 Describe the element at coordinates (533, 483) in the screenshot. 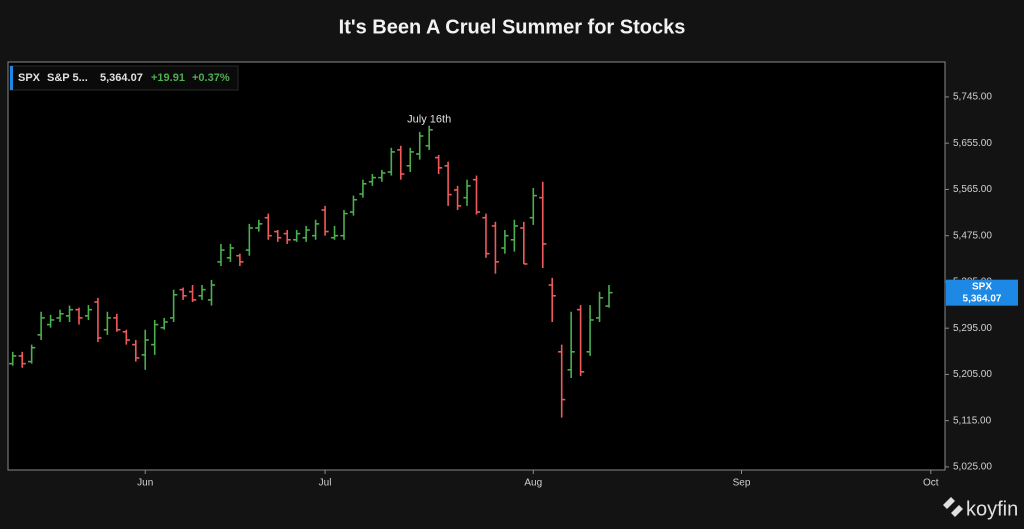

I see `x-tick-label: Aug` at that location.